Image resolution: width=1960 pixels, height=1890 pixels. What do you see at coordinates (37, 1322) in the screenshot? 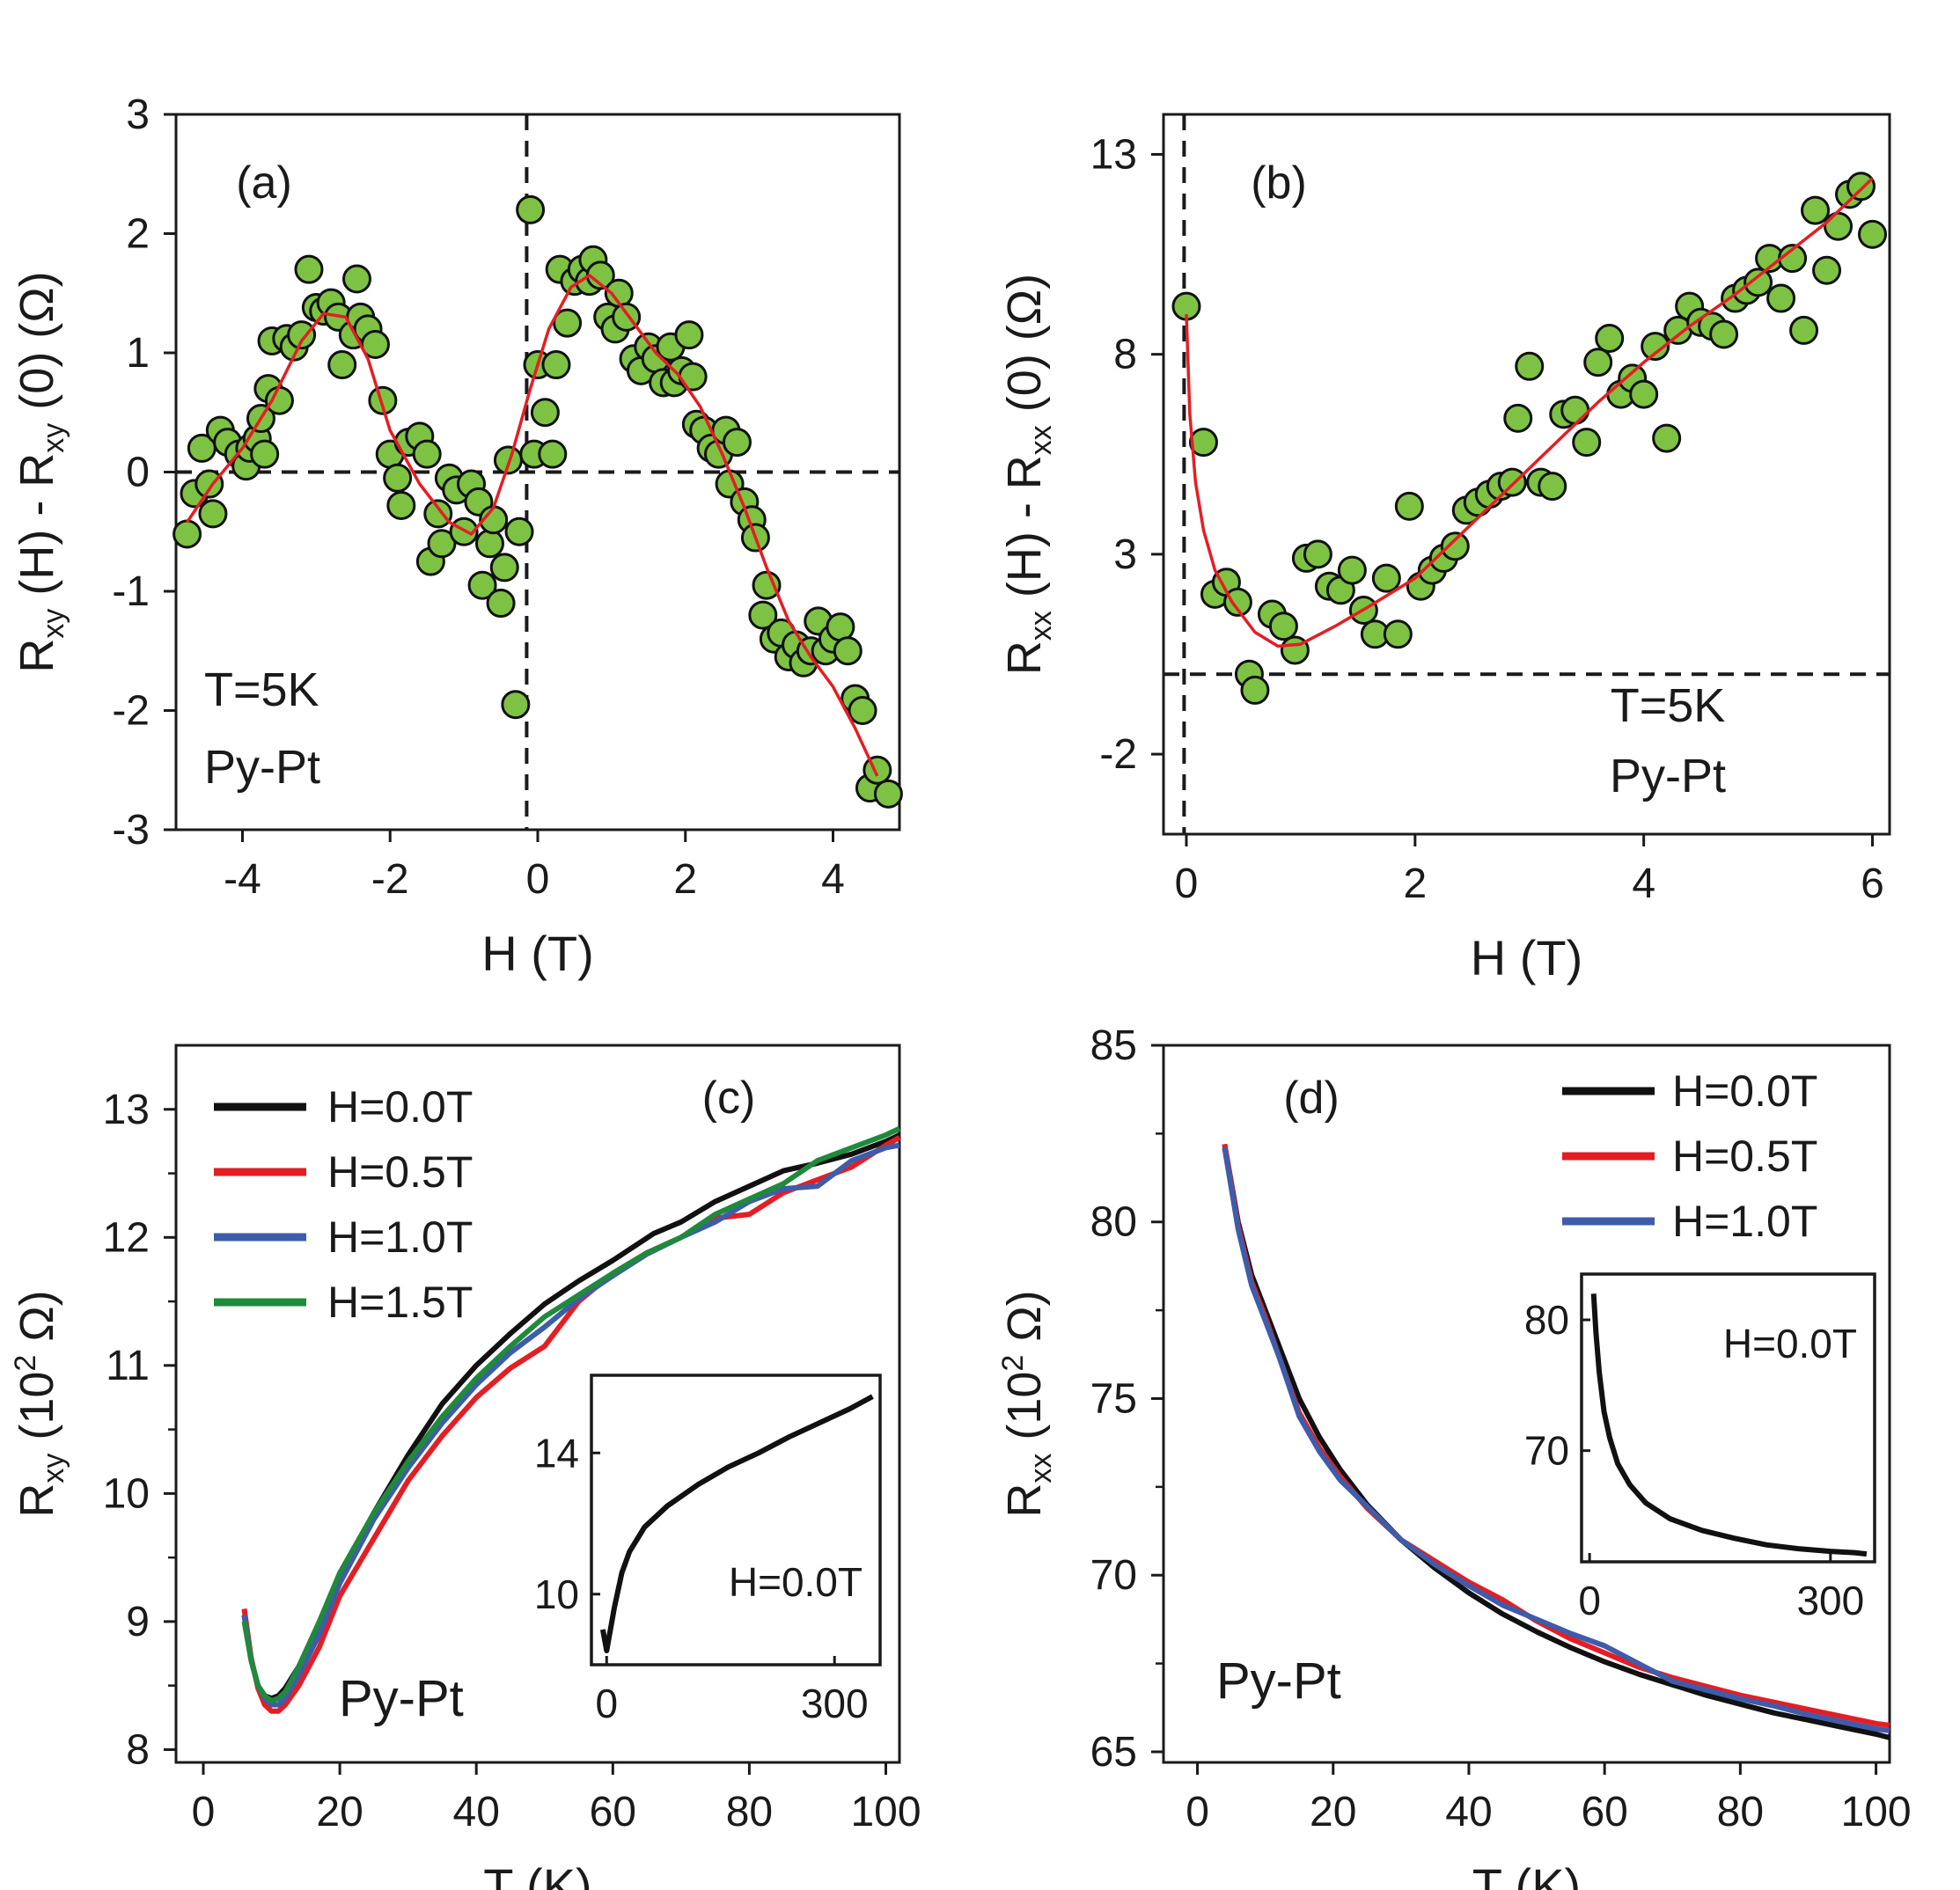
I see `y-axis-label-part: Ω)` at bounding box center [37, 1322].